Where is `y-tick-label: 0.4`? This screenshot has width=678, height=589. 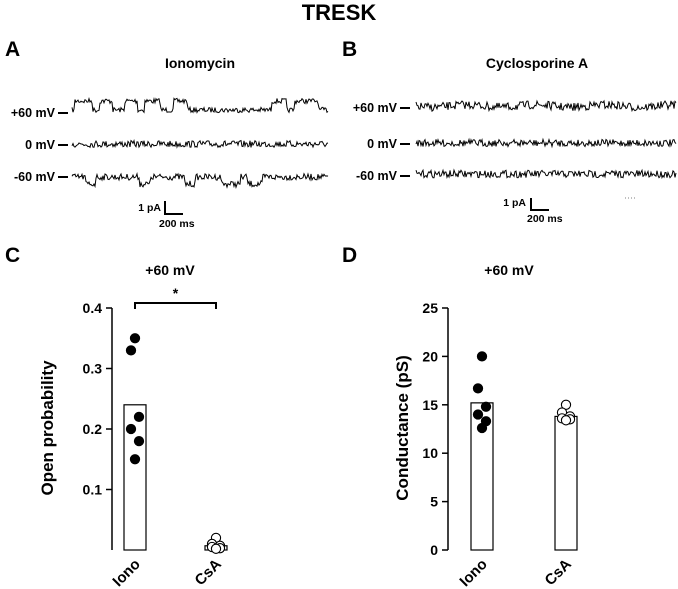 y-tick-label: 0.4 is located at coordinates (93, 308).